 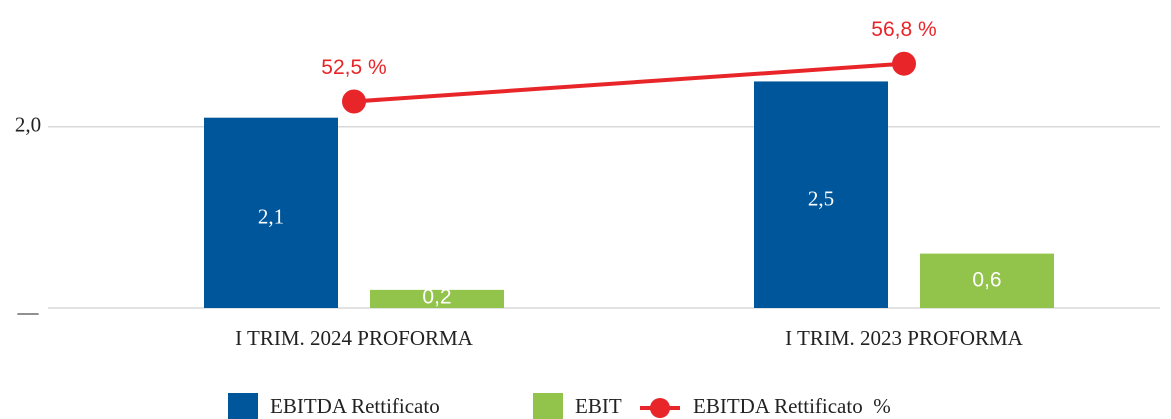 What do you see at coordinates (792, 406) in the screenshot?
I see `legend-label: EBITDA Rettificato %` at bounding box center [792, 406].